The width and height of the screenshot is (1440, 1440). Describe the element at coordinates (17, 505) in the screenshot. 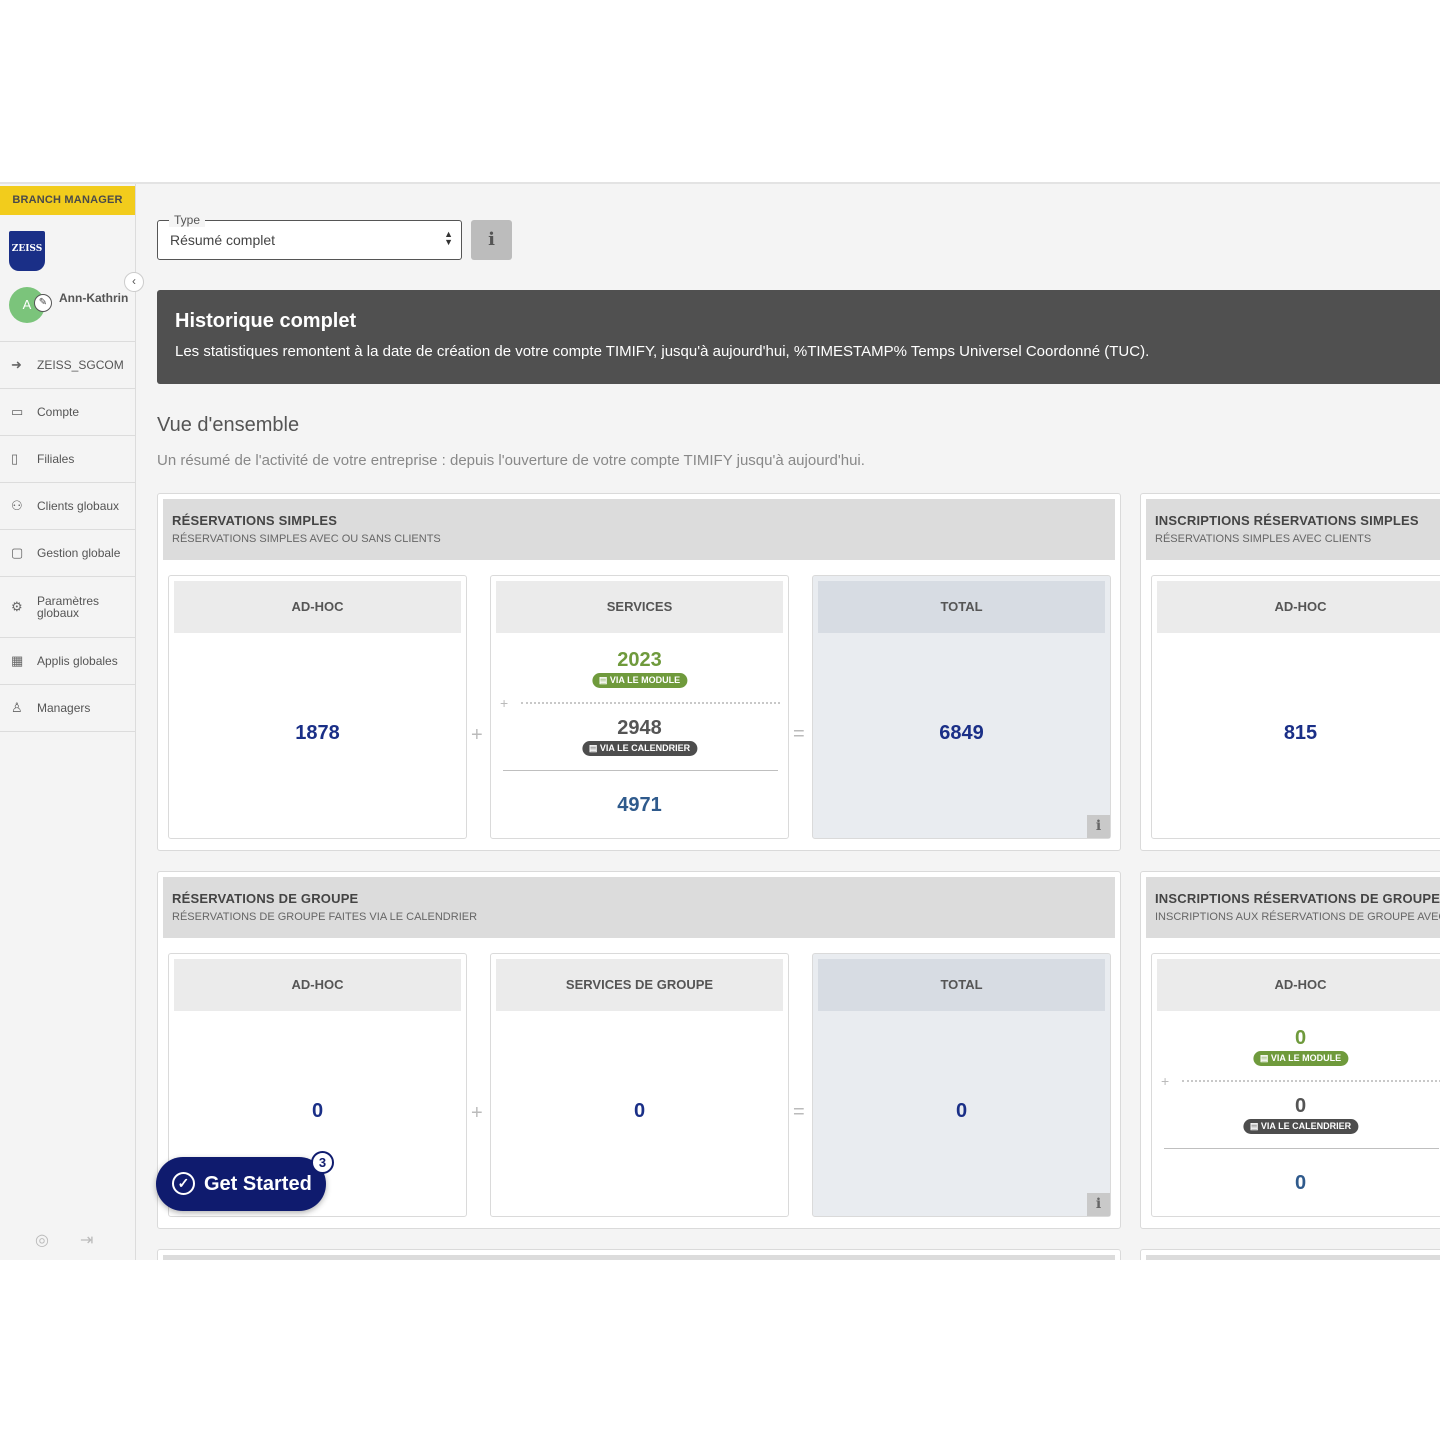

I see `users-icon: ⚇` at that location.